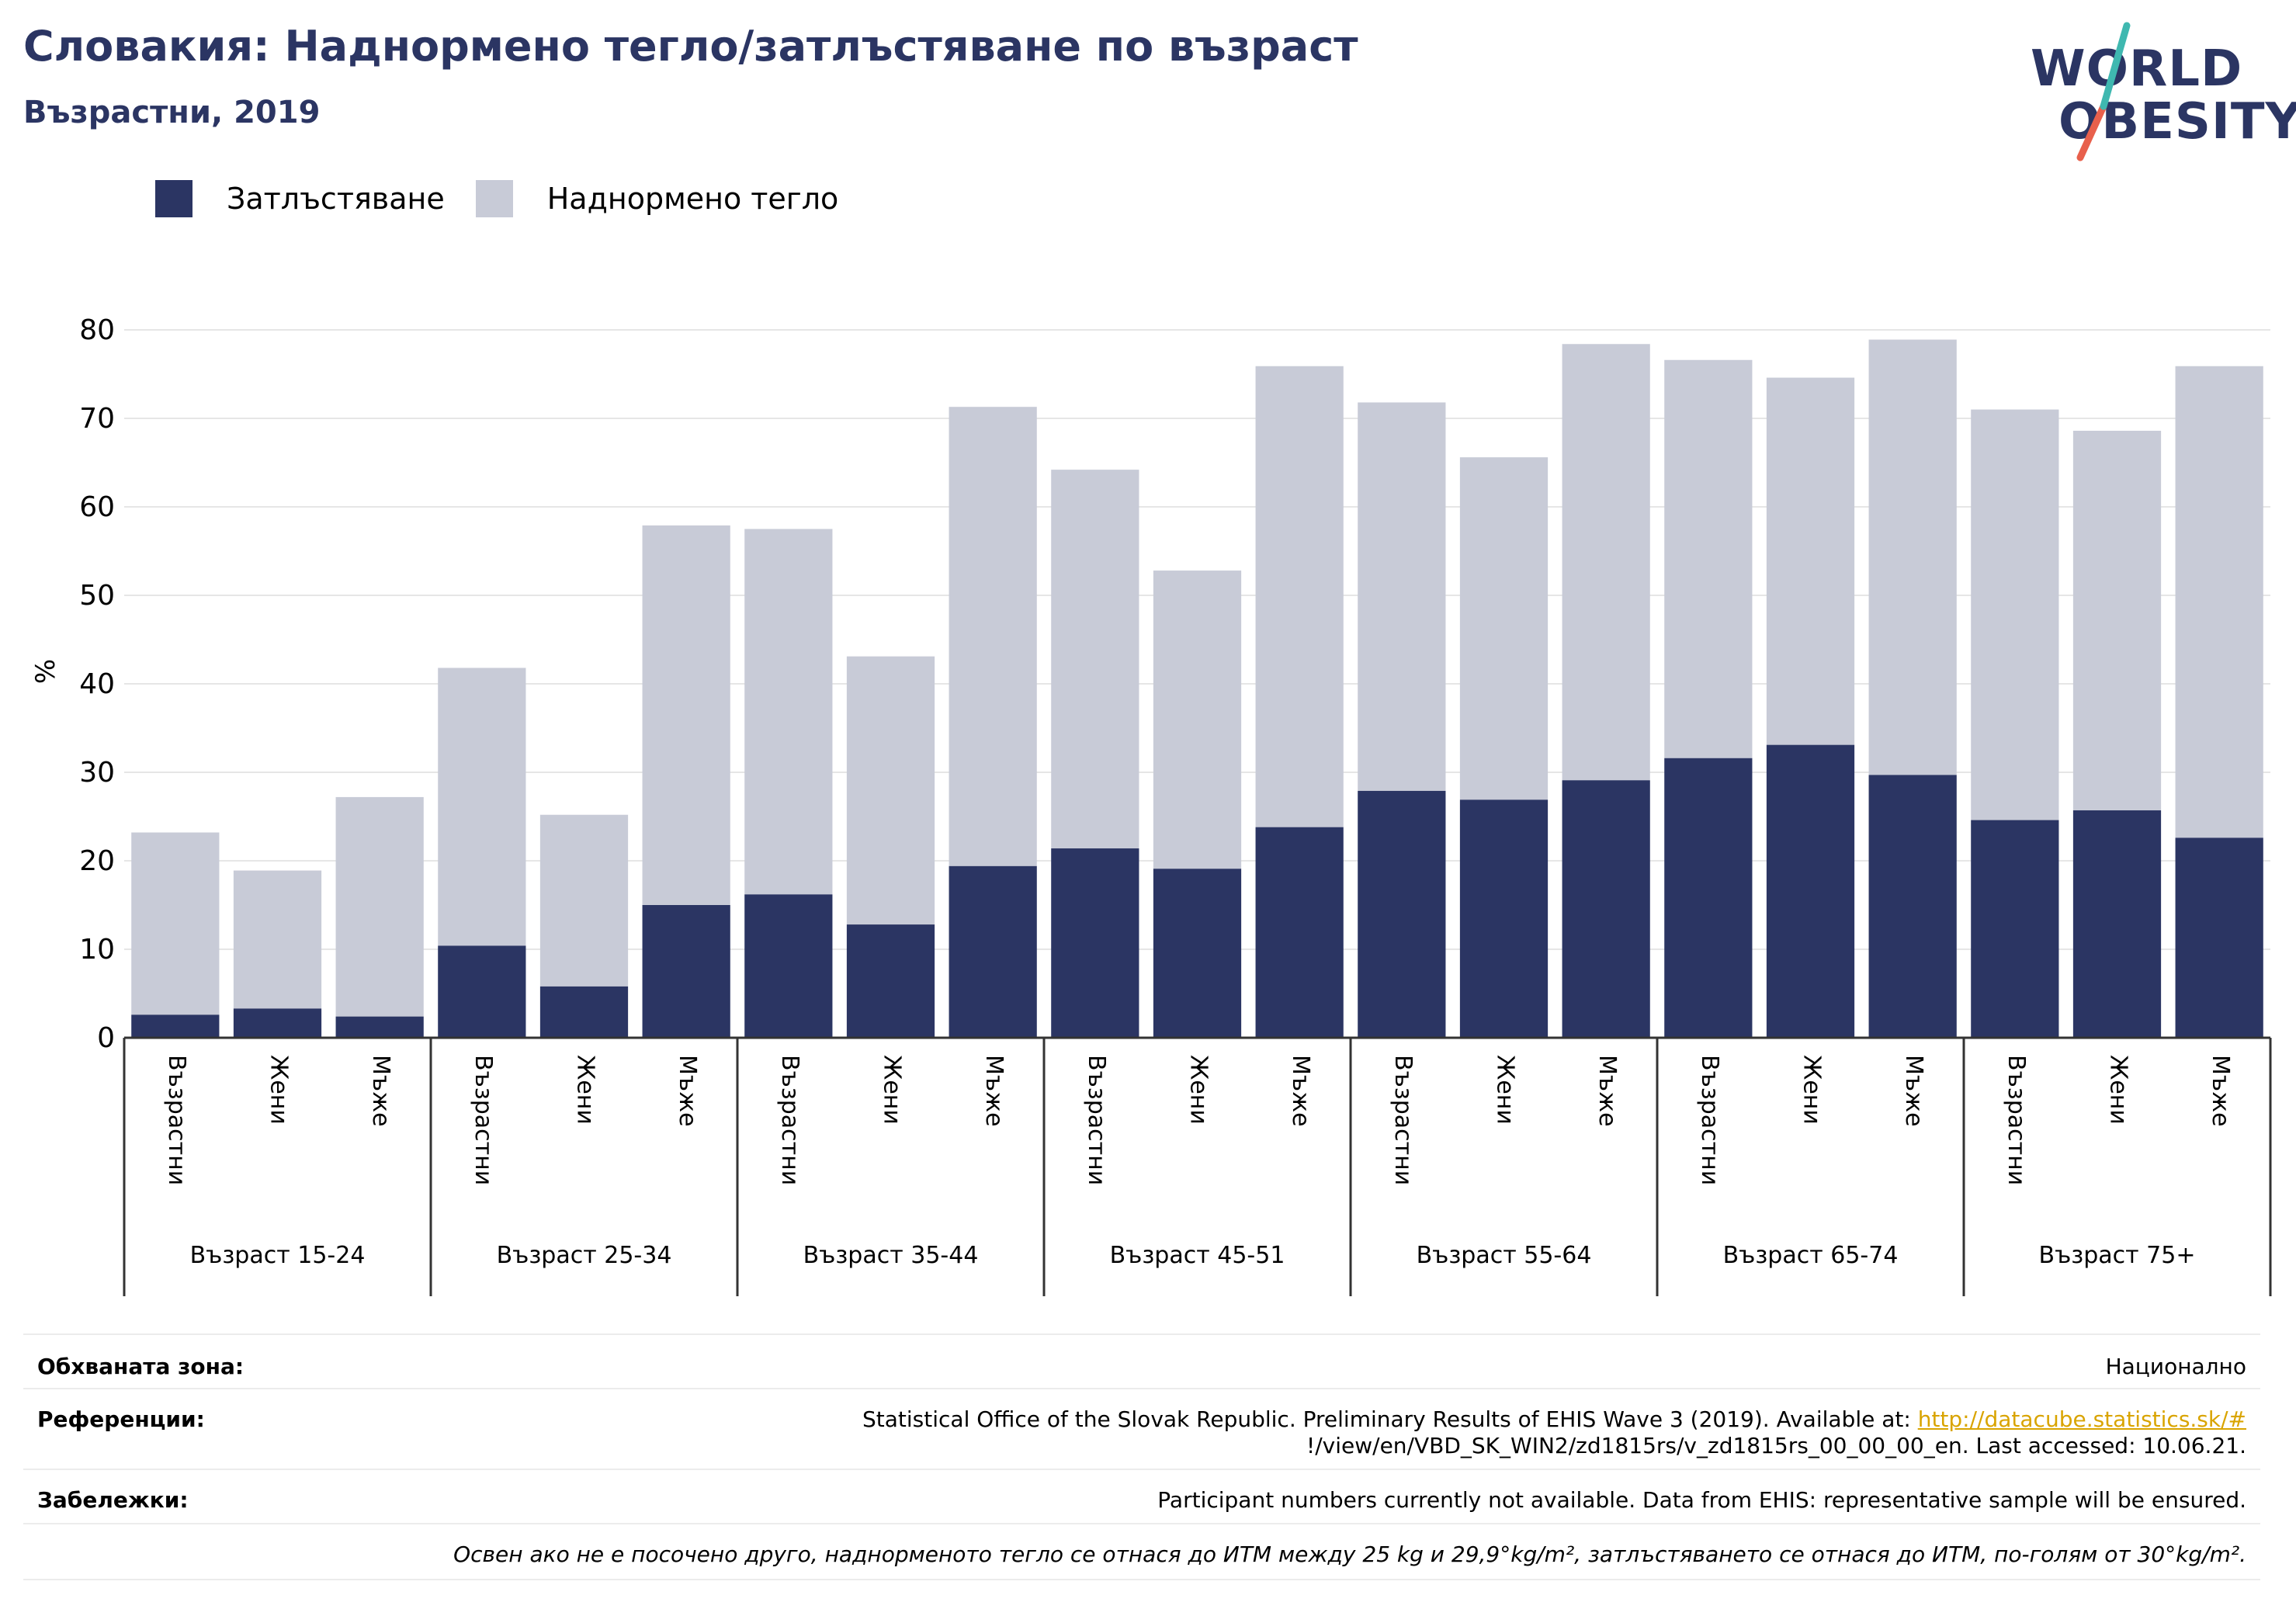 This screenshot has height=1623, width=2296. I want to click on x-group-label: Възраст 75+, so click(2117, 1255).